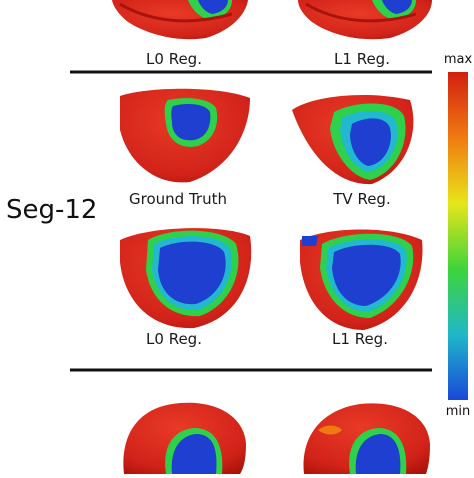 The width and height of the screenshot is (474, 478). I want to click on heart-tv-reg, so click(353, 140).